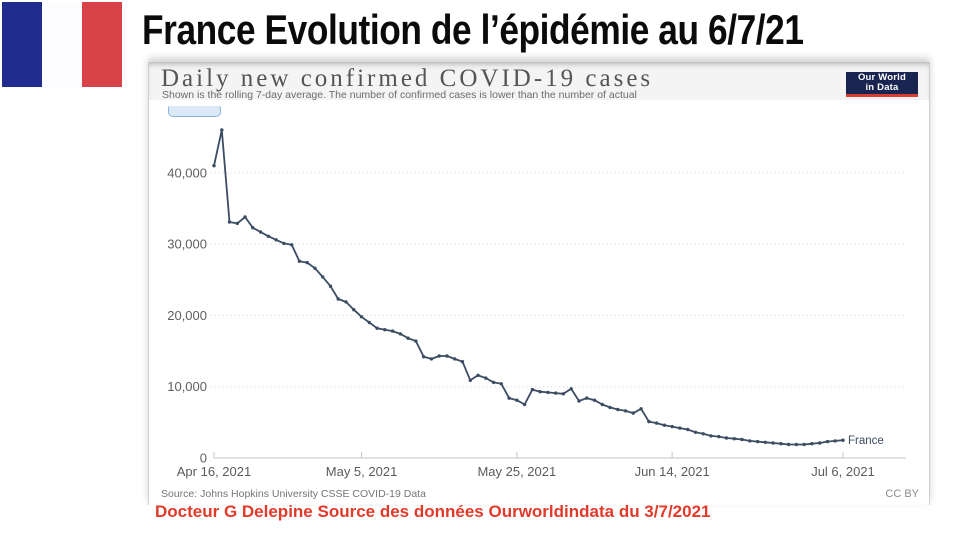 This screenshot has height=540, width=960. I want to click on x-axis-label: Apr 16, 2021, so click(214, 471).